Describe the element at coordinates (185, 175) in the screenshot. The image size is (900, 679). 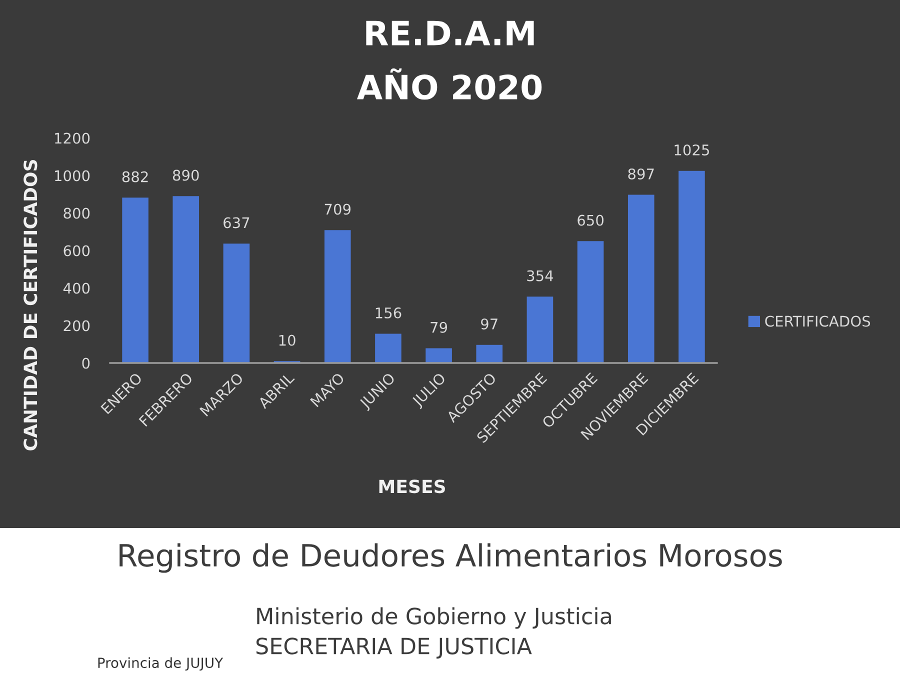
I see `data-label: 890` at that location.